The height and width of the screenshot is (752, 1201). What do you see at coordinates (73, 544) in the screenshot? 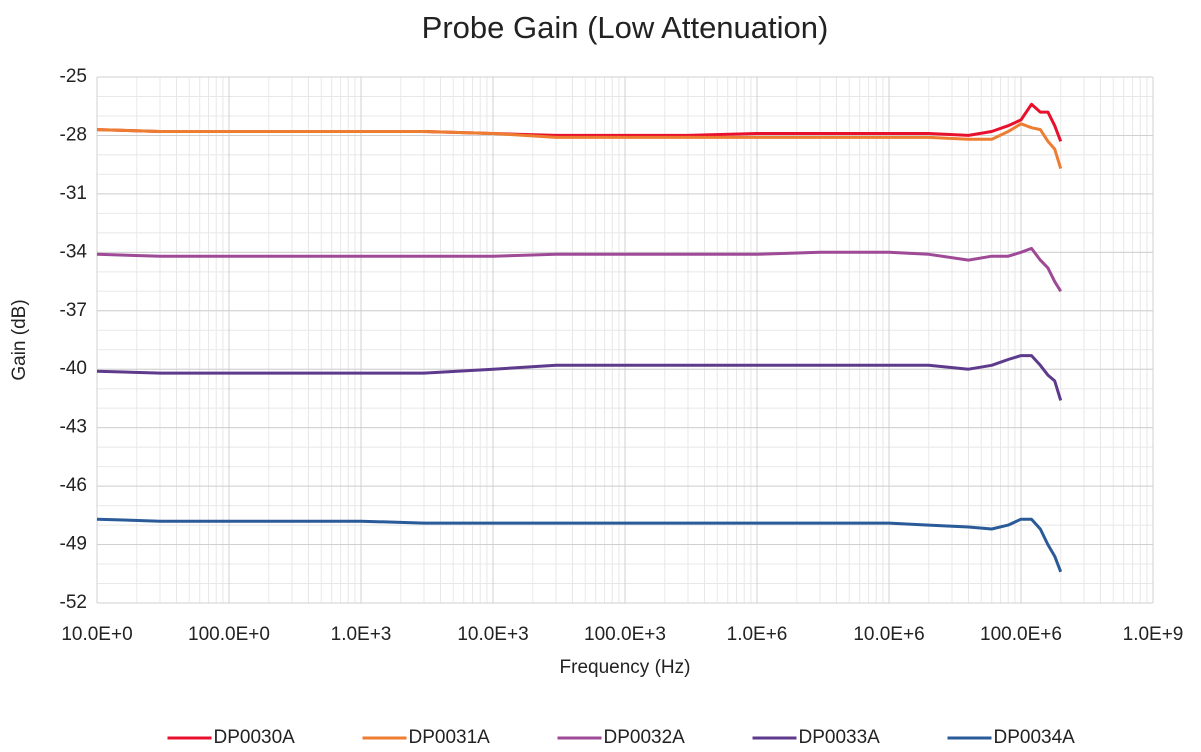
I see `y-tick-label: -49` at bounding box center [73, 544].